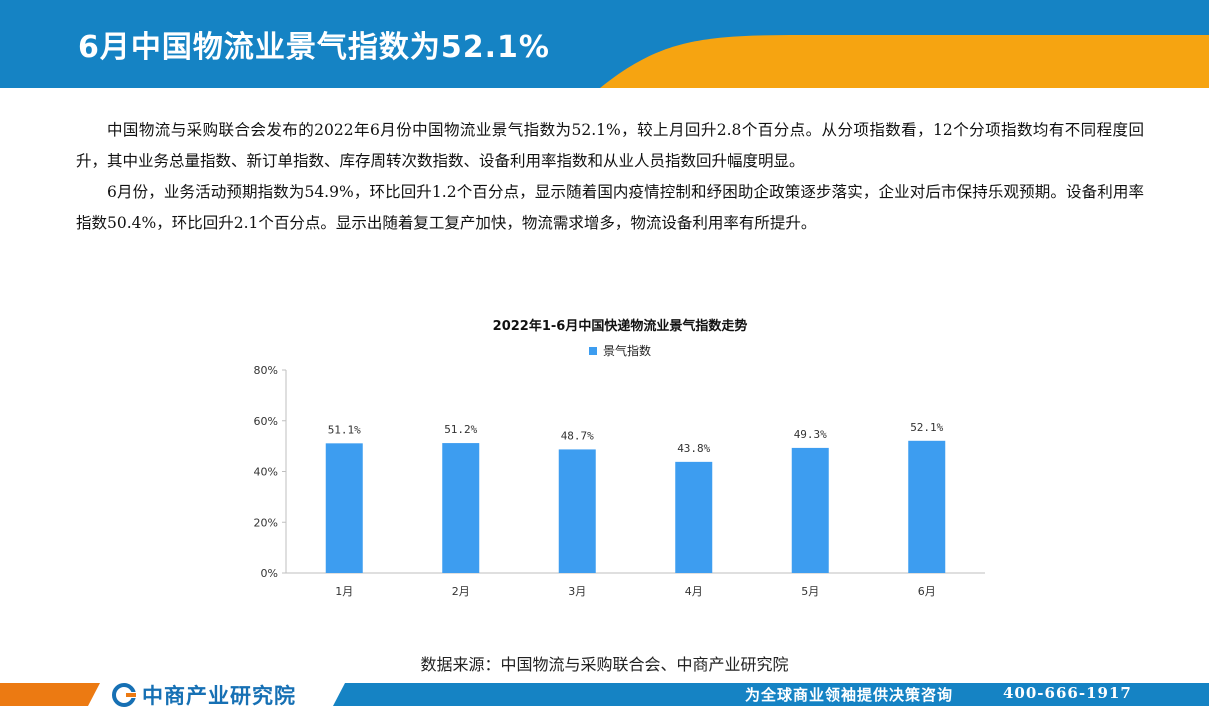 The height and width of the screenshot is (718, 1209). Describe the element at coordinates (626, 351) in the screenshot. I see `legend-label: 景气指数` at that location.